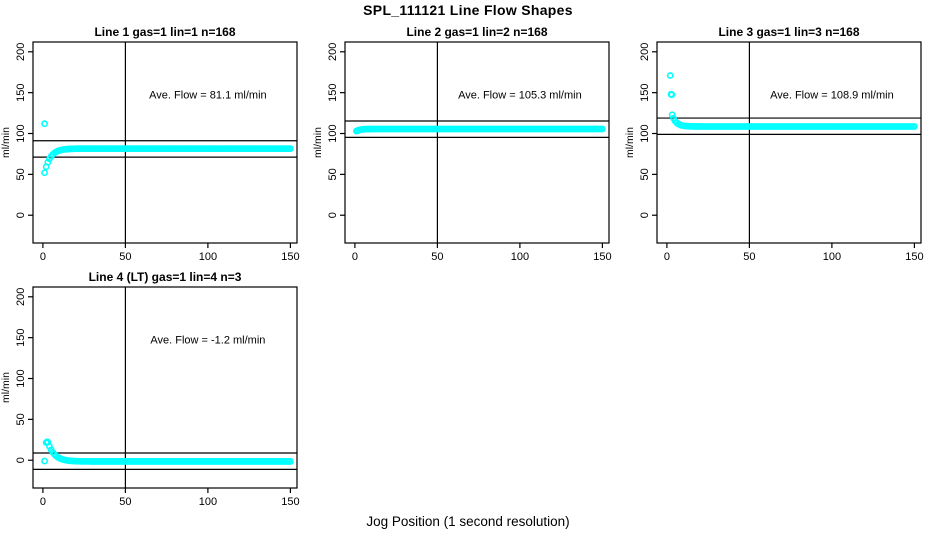 The image size is (936, 540). Describe the element at coordinates (207, 340) in the screenshot. I see `ave-flow-annotation: Ave. Flow = -1.2 ml/min` at that location.